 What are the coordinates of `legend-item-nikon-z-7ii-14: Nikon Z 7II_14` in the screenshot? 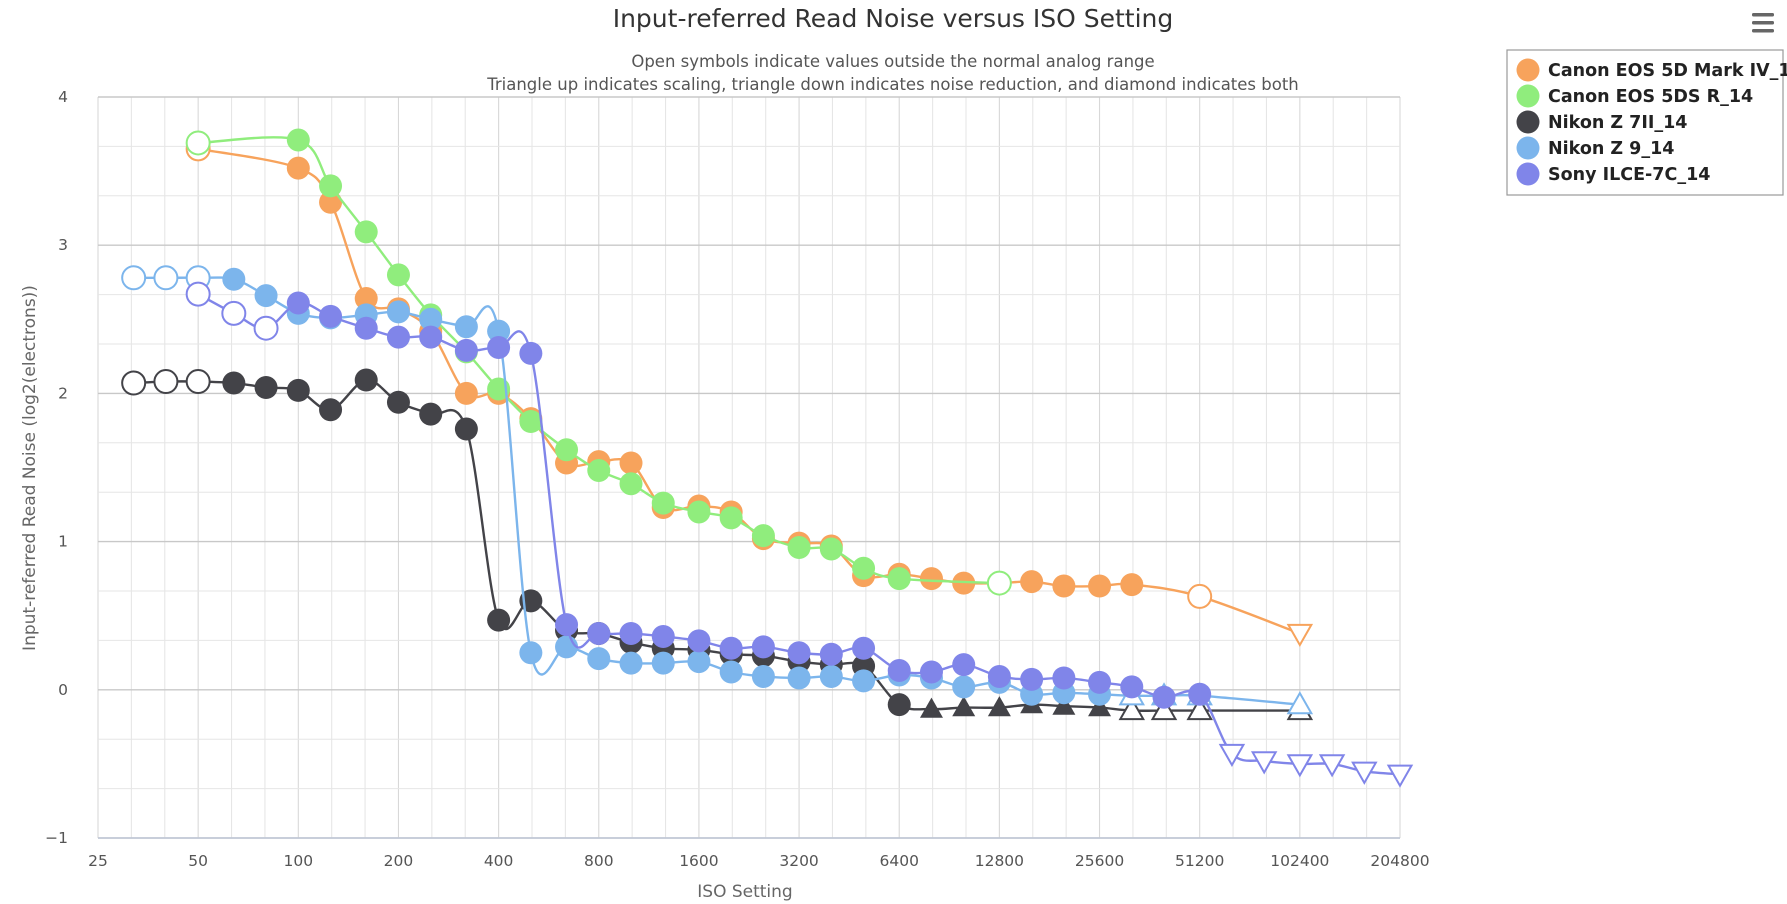 It's located at (1602, 122).